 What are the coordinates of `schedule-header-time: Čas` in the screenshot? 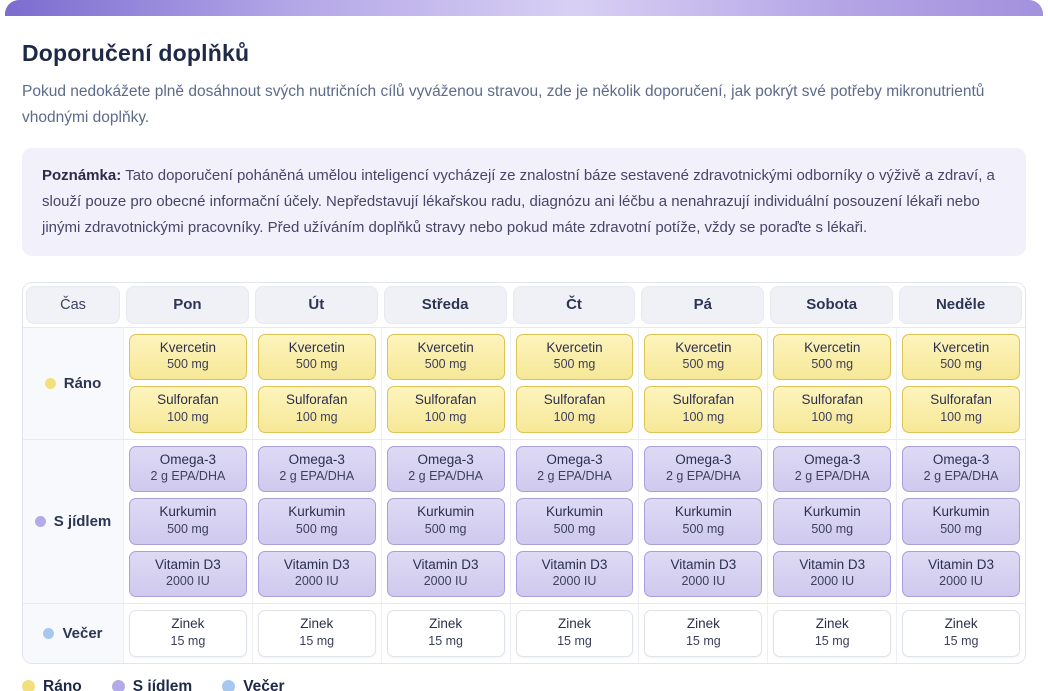 It's located at (73, 304).